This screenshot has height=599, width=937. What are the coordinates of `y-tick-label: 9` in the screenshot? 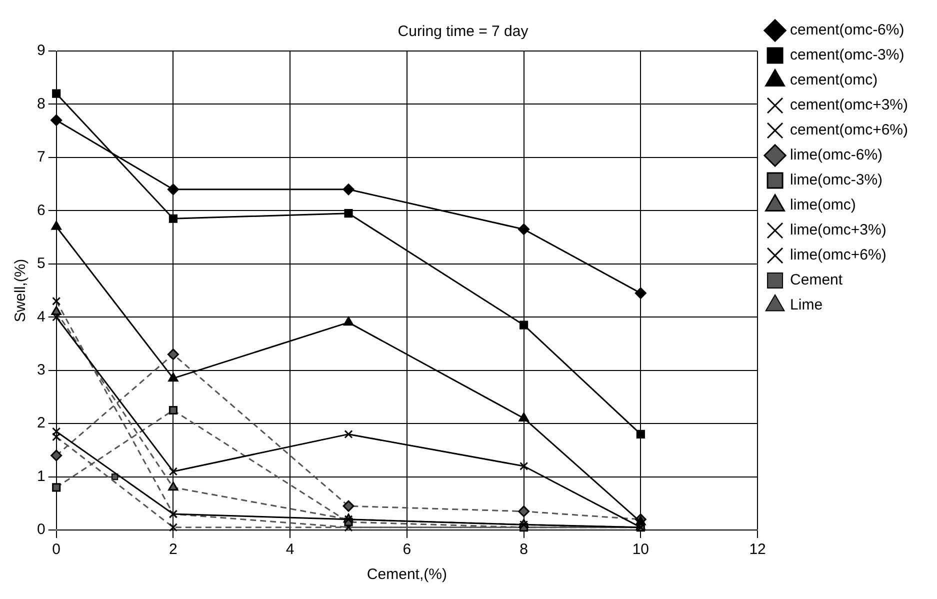 It's located at (41, 51).